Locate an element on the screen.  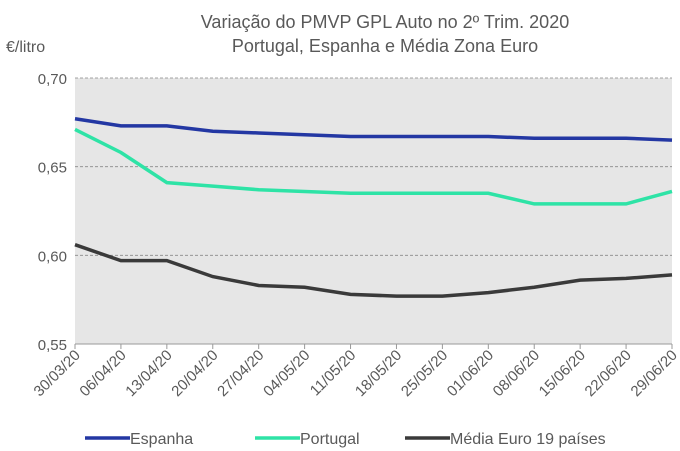
y-tick-label: 0,70 is located at coordinates (52, 79).